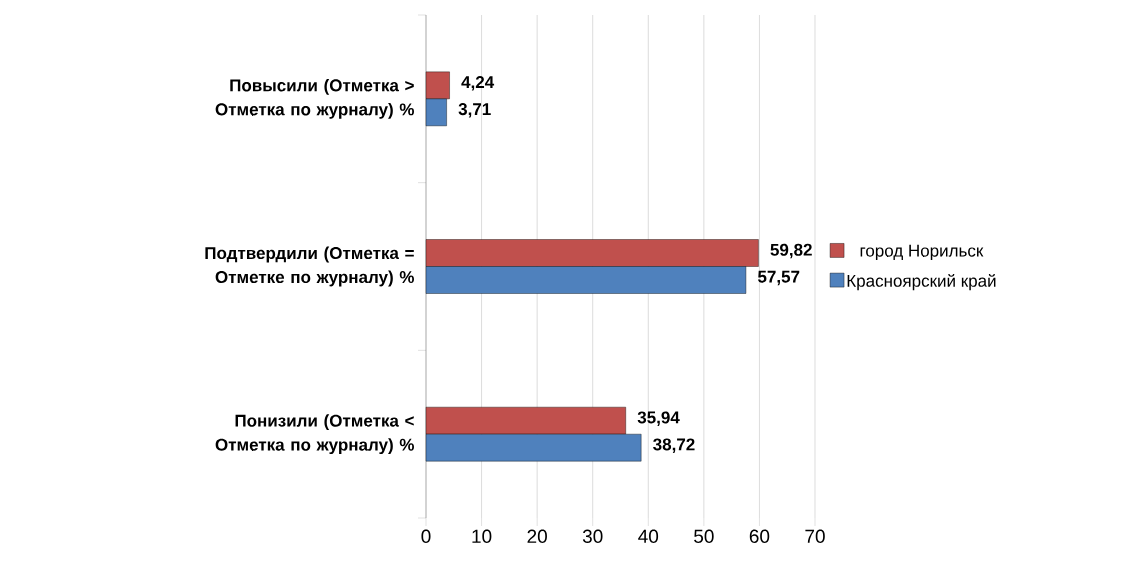 The image size is (1128, 563). Describe the element at coordinates (478, 83) in the screenshot. I see `data-label: 4,24` at that location.